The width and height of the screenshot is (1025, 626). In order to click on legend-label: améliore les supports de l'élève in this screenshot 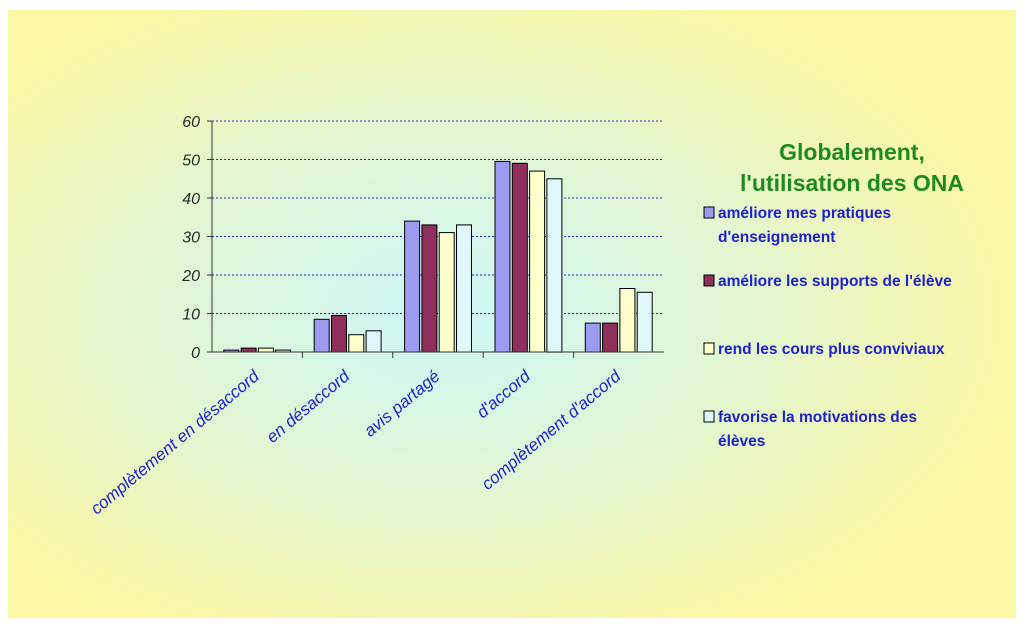, I will do `click(835, 281)`.